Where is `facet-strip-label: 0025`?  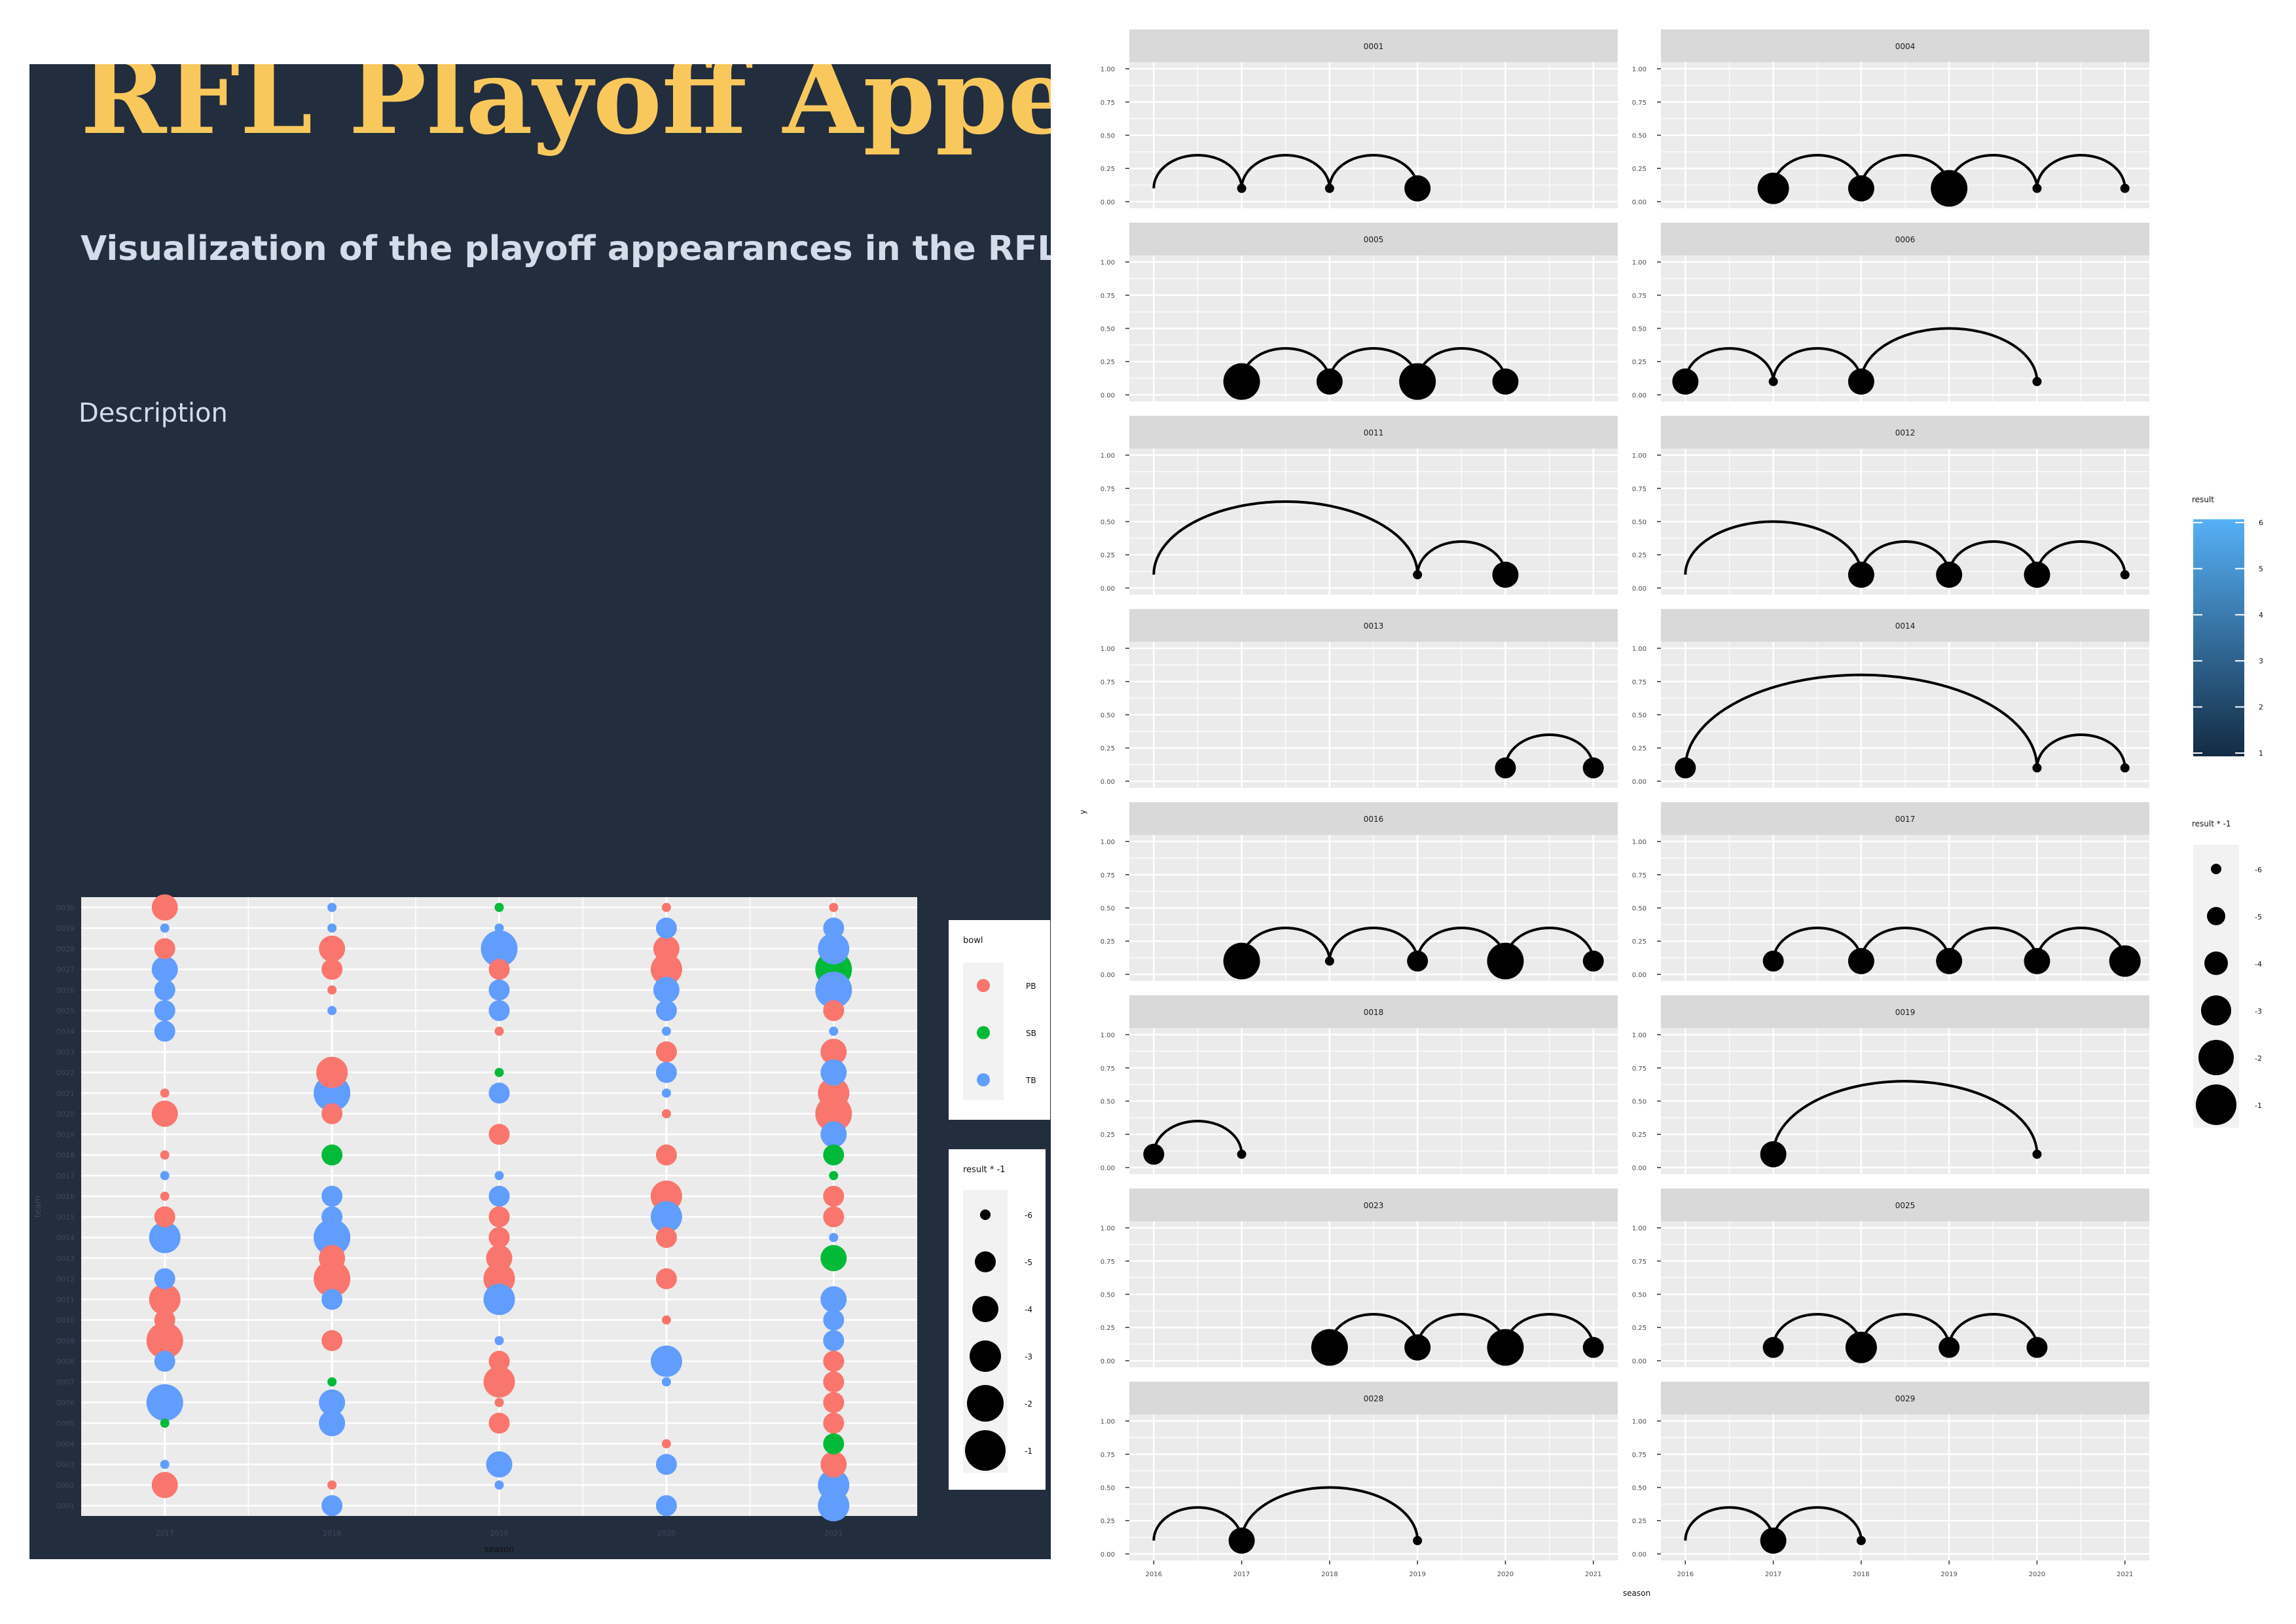 facet-strip-label: 0025 is located at coordinates (1905, 1205).